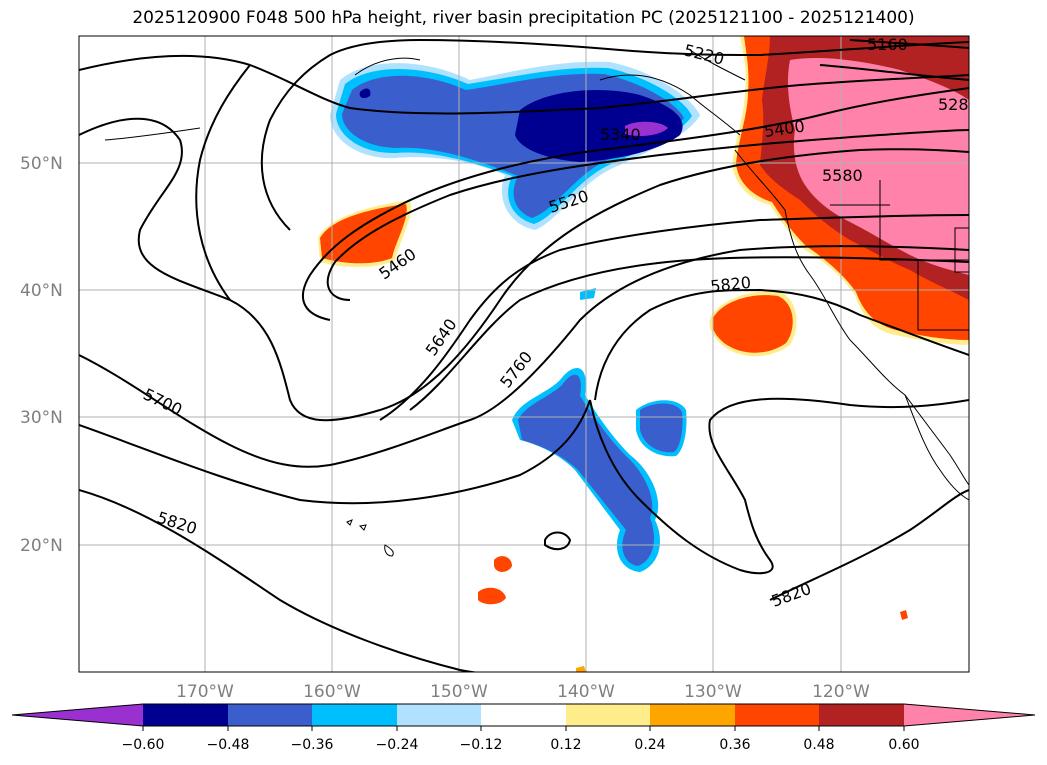  I want to click on colorbar-tick-label: −0.12, so click(481, 745).